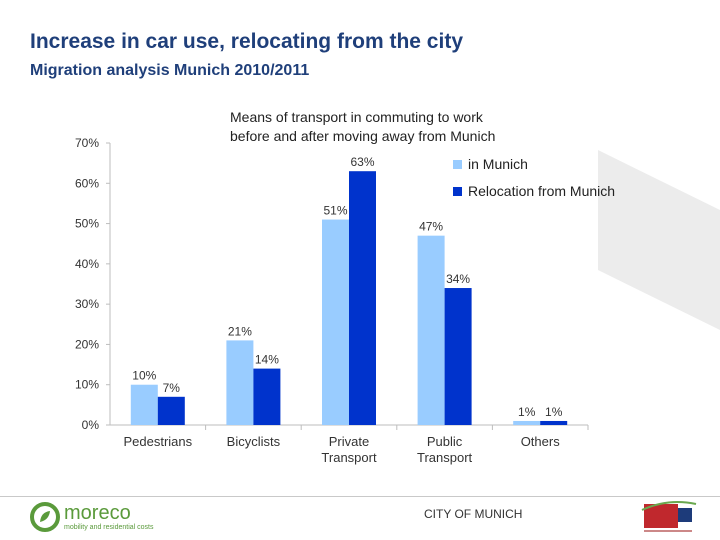 Image resolution: width=720 pixels, height=540 pixels. What do you see at coordinates (254, 441) in the screenshot?
I see `x-tick-label: Bicyclists` at bounding box center [254, 441].